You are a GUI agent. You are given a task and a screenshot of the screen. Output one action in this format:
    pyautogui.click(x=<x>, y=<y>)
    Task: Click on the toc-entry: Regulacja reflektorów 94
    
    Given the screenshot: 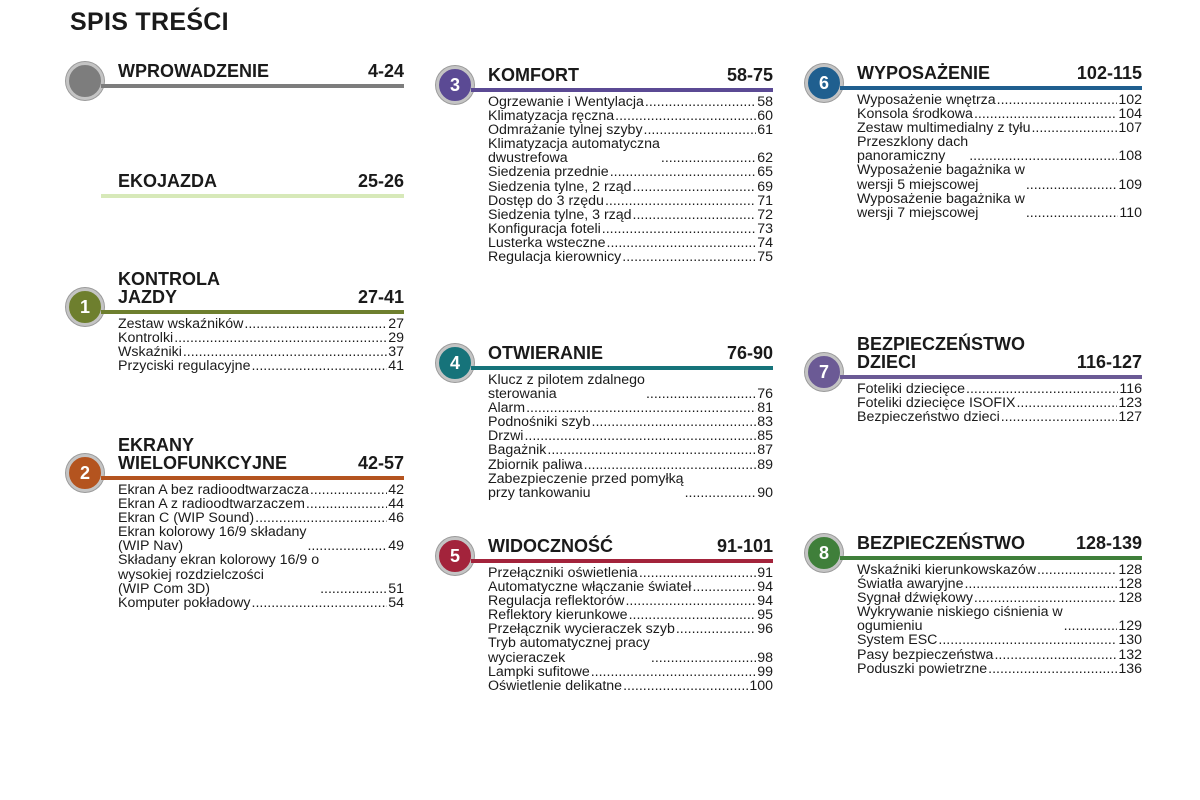 What is the action you would take?
    pyautogui.click(x=630, y=601)
    